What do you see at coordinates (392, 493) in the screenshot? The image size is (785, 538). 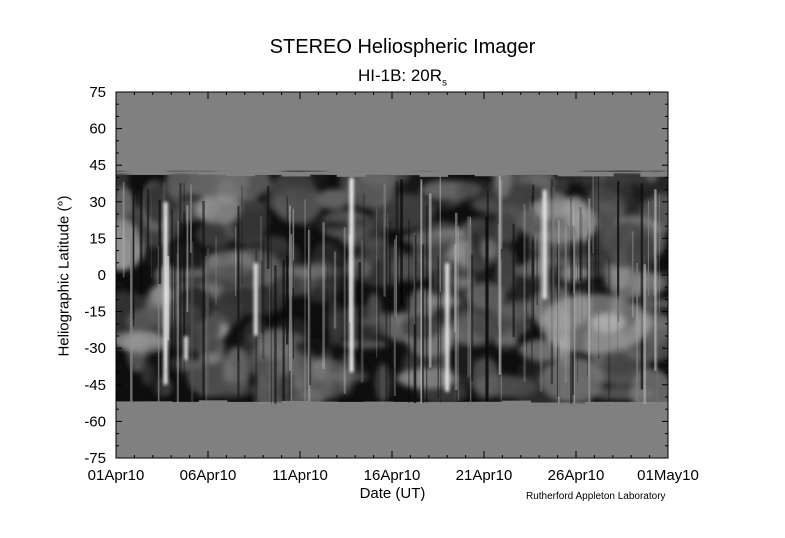 I see `x-axis-label: Date (UT)` at bounding box center [392, 493].